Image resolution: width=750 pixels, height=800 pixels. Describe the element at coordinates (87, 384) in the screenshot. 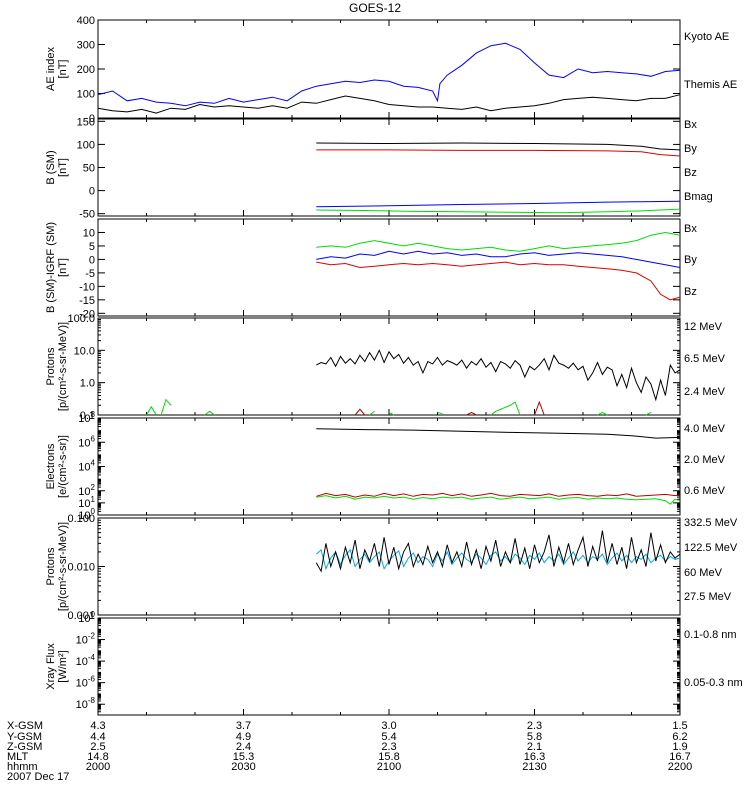

I see `y-tick-label: 1.0` at that location.